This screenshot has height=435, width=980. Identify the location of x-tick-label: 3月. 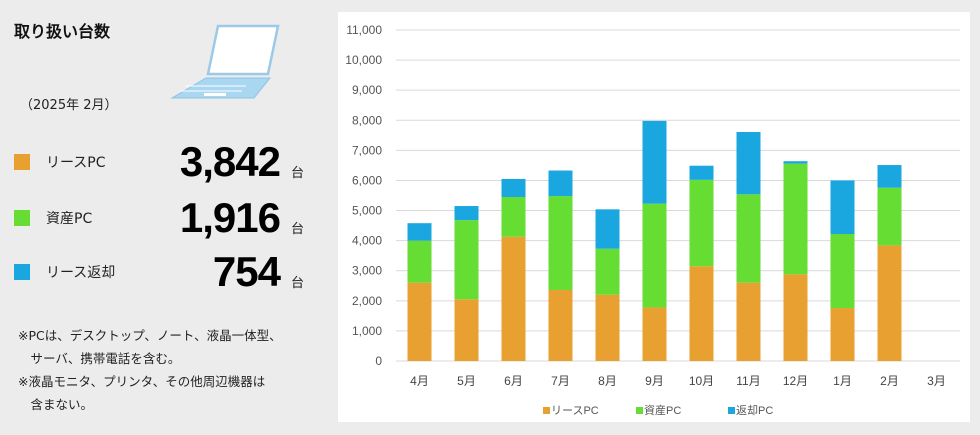
(936, 381).